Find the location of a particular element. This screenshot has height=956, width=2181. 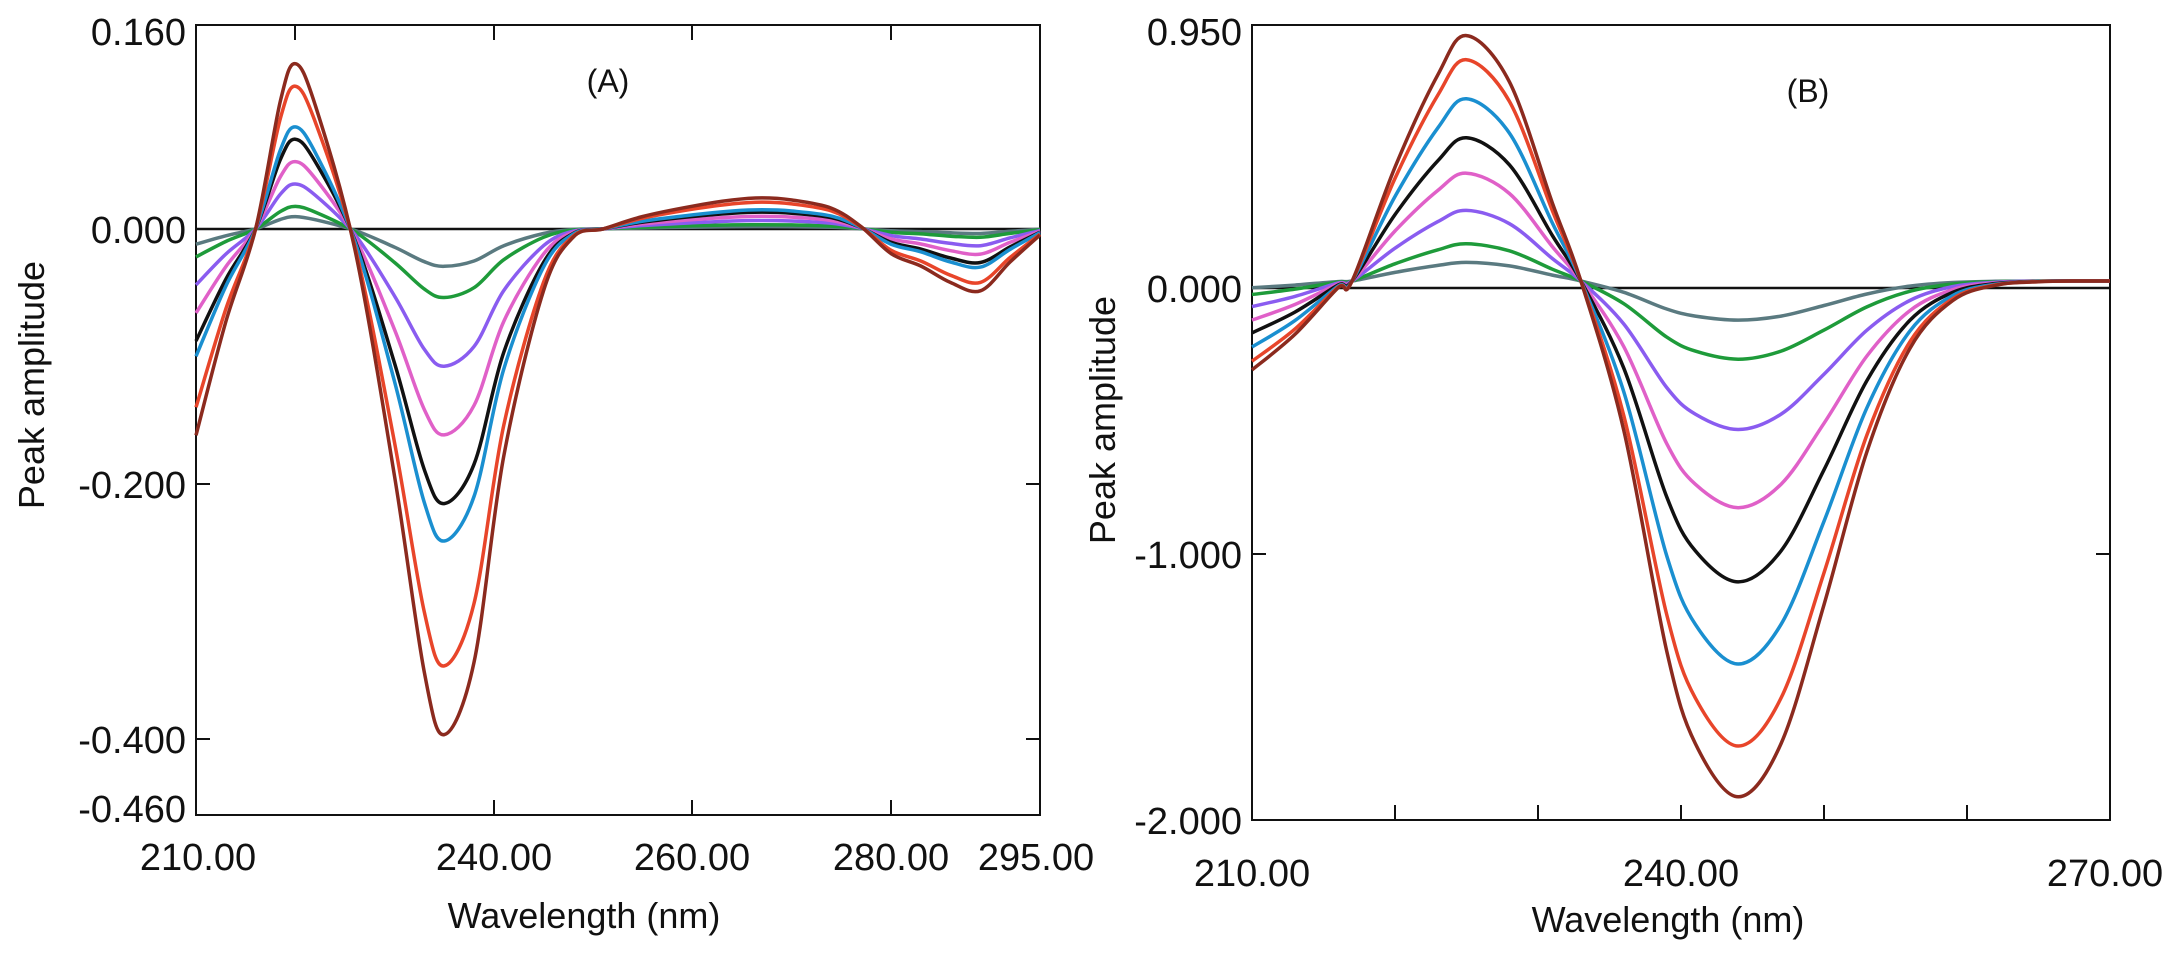

y-tick-label: -2.000 is located at coordinates (1188, 822).